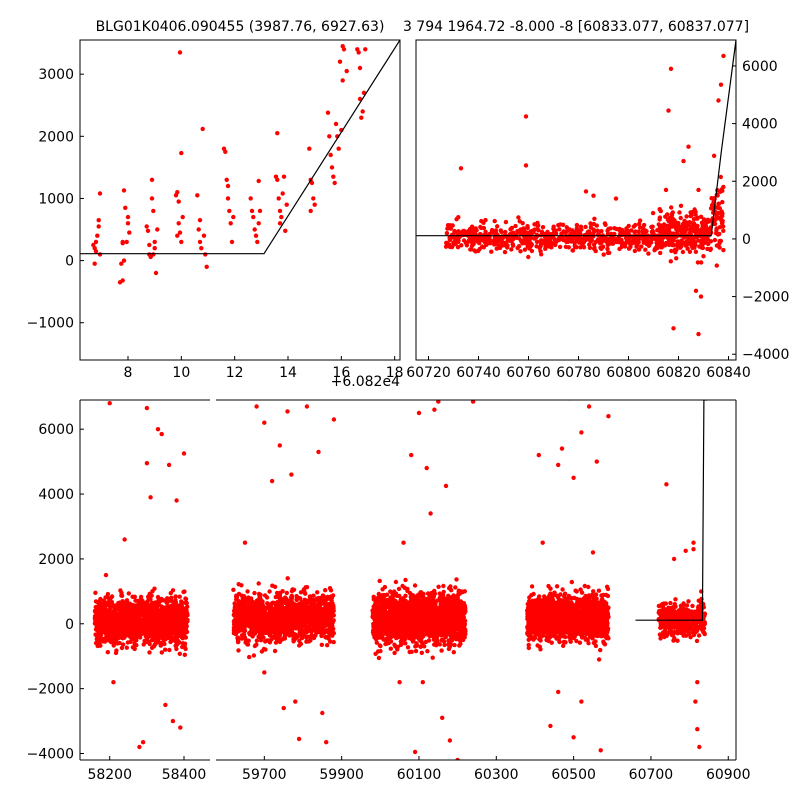  I want to click on panel-top-left-title: BLG01K0406.090455 (3987.76, 6927.63), so click(240, 27).